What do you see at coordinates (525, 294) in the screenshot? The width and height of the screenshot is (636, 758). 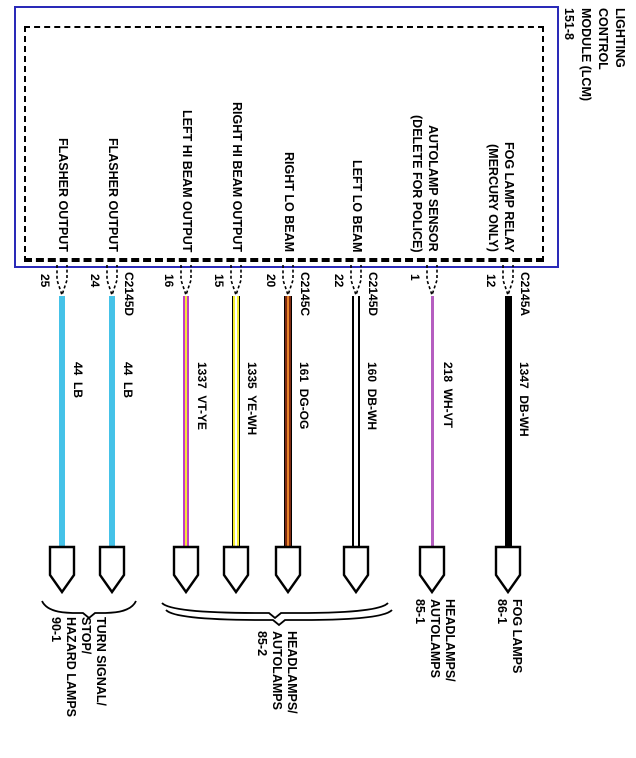 I see `connector-label: C2145A` at bounding box center [525, 294].